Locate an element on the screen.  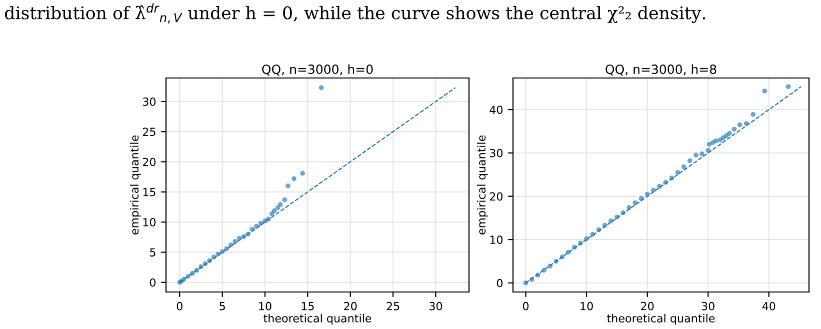
y-tick-label: 5 is located at coordinates (153, 252).